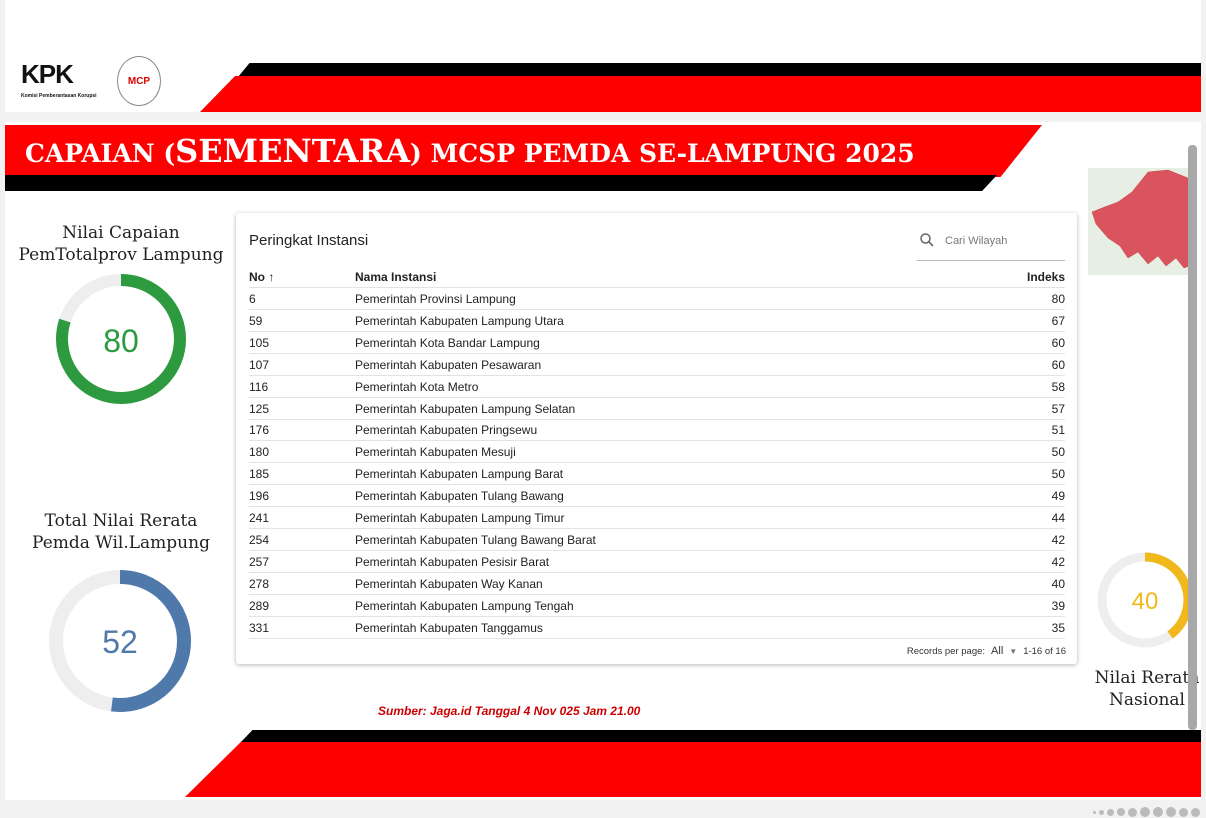 The image size is (1206, 818). Describe the element at coordinates (139, 81) in the screenshot. I see `mcp-logo: MCP` at that location.